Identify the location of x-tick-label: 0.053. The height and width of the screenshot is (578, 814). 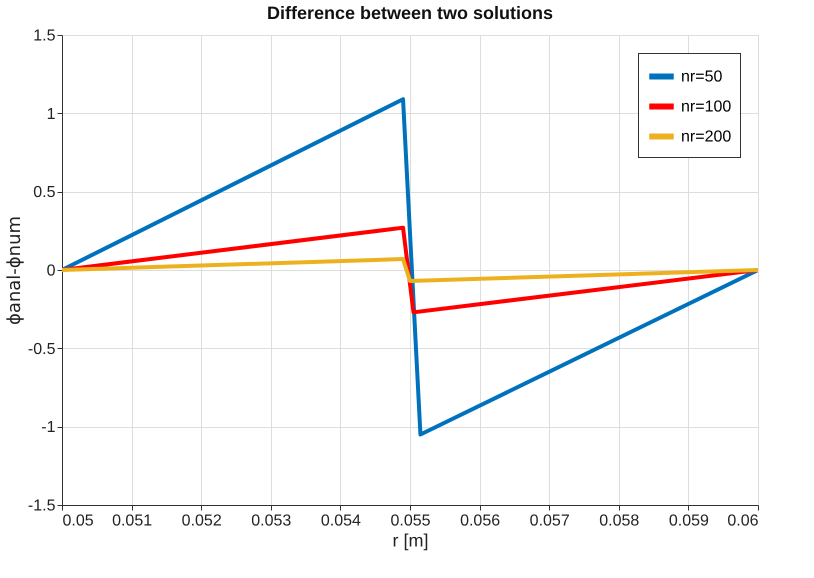
(271, 521).